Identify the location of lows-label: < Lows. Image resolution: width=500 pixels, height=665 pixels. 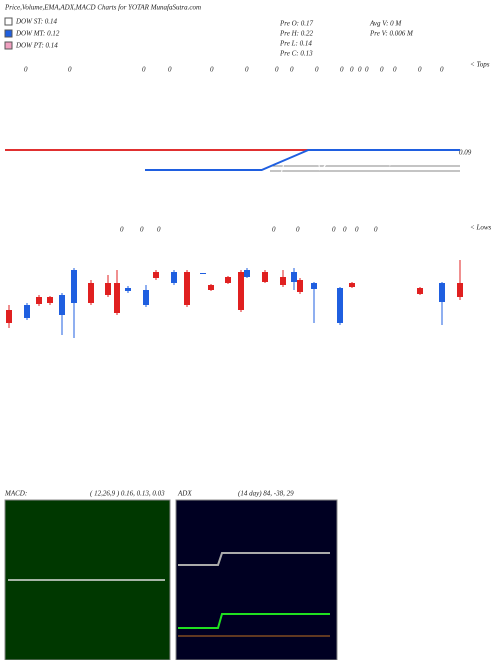
(481, 228).